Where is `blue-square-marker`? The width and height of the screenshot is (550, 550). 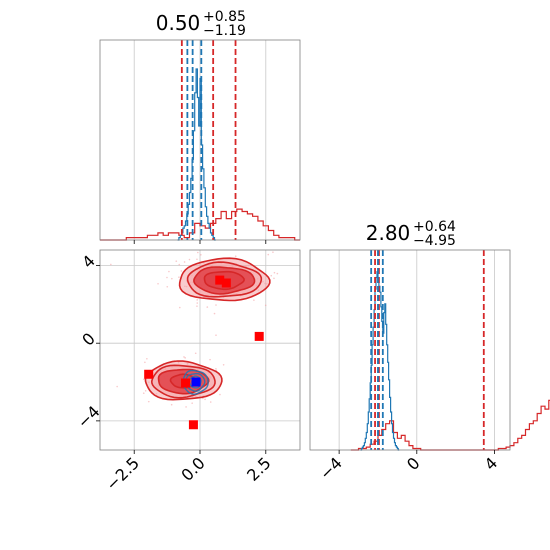
blue-square-marker is located at coordinates (196, 382).